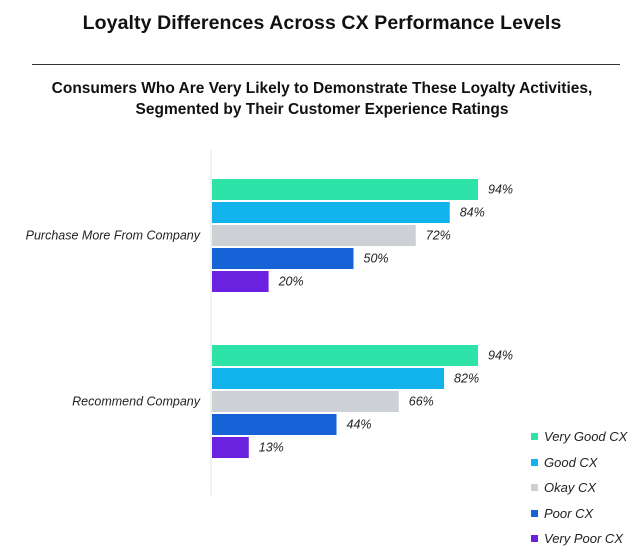 The image size is (644, 560). What do you see at coordinates (271, 448) in the screenshot?
I see `data-label: 13%` at bounding box center [271, 448].